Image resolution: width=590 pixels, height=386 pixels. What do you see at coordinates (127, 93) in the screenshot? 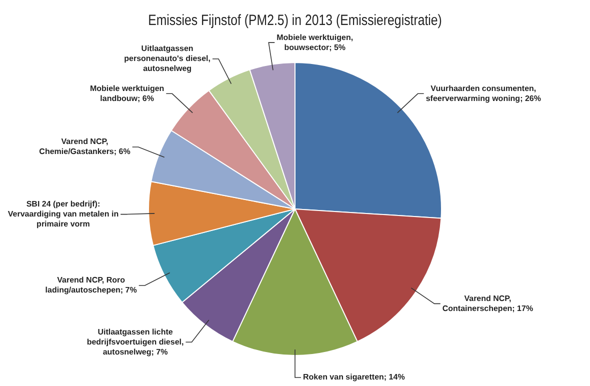
I see `slice-label: Mobiele werktuigen landbouw; 6%` at bounding box center [127, 93].